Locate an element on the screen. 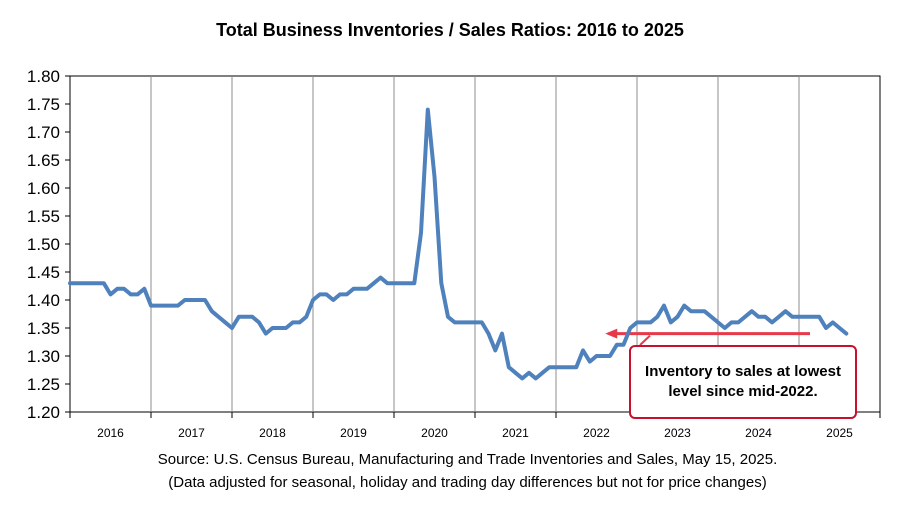  callout-connector is located at coordinates (645, 340).